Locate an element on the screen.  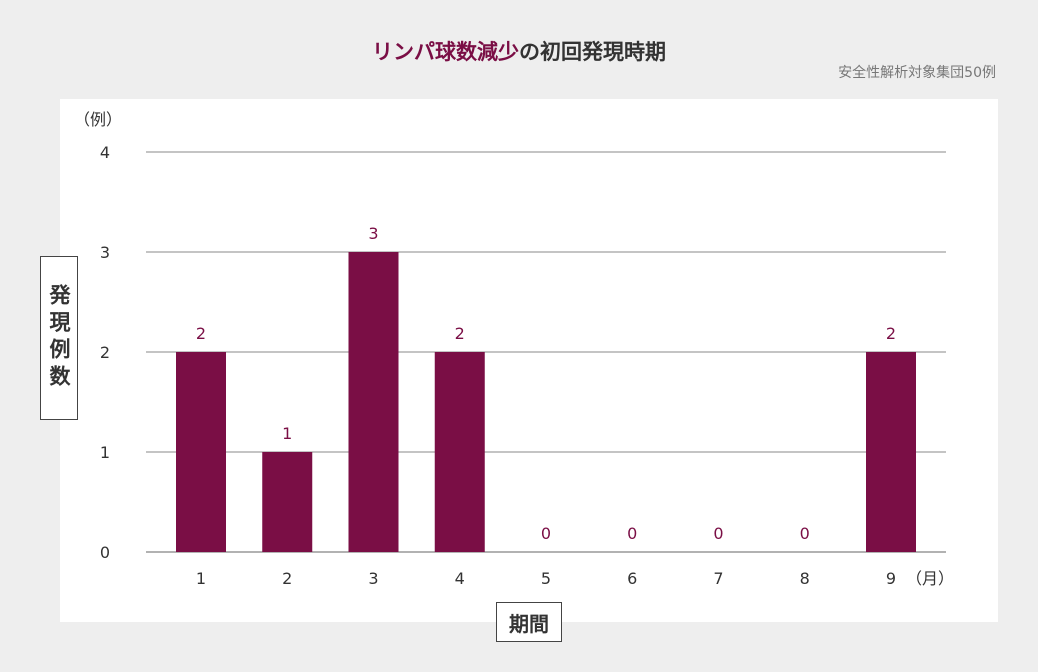
x-tick-label: 4 is located at coordinates (460, 578).